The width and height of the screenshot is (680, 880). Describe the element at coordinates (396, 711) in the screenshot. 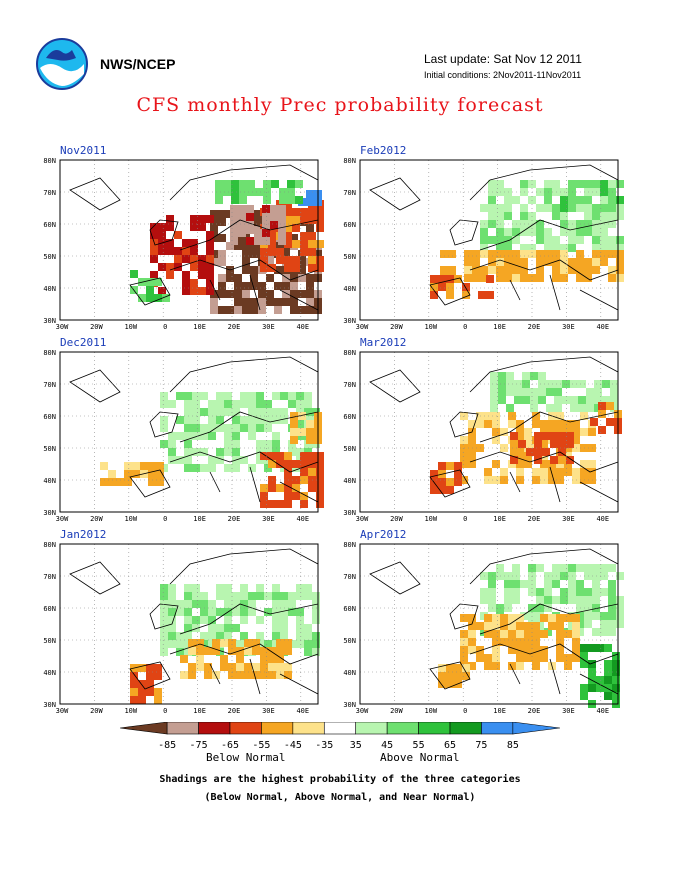

I see `lon-label: 20W` at that location.